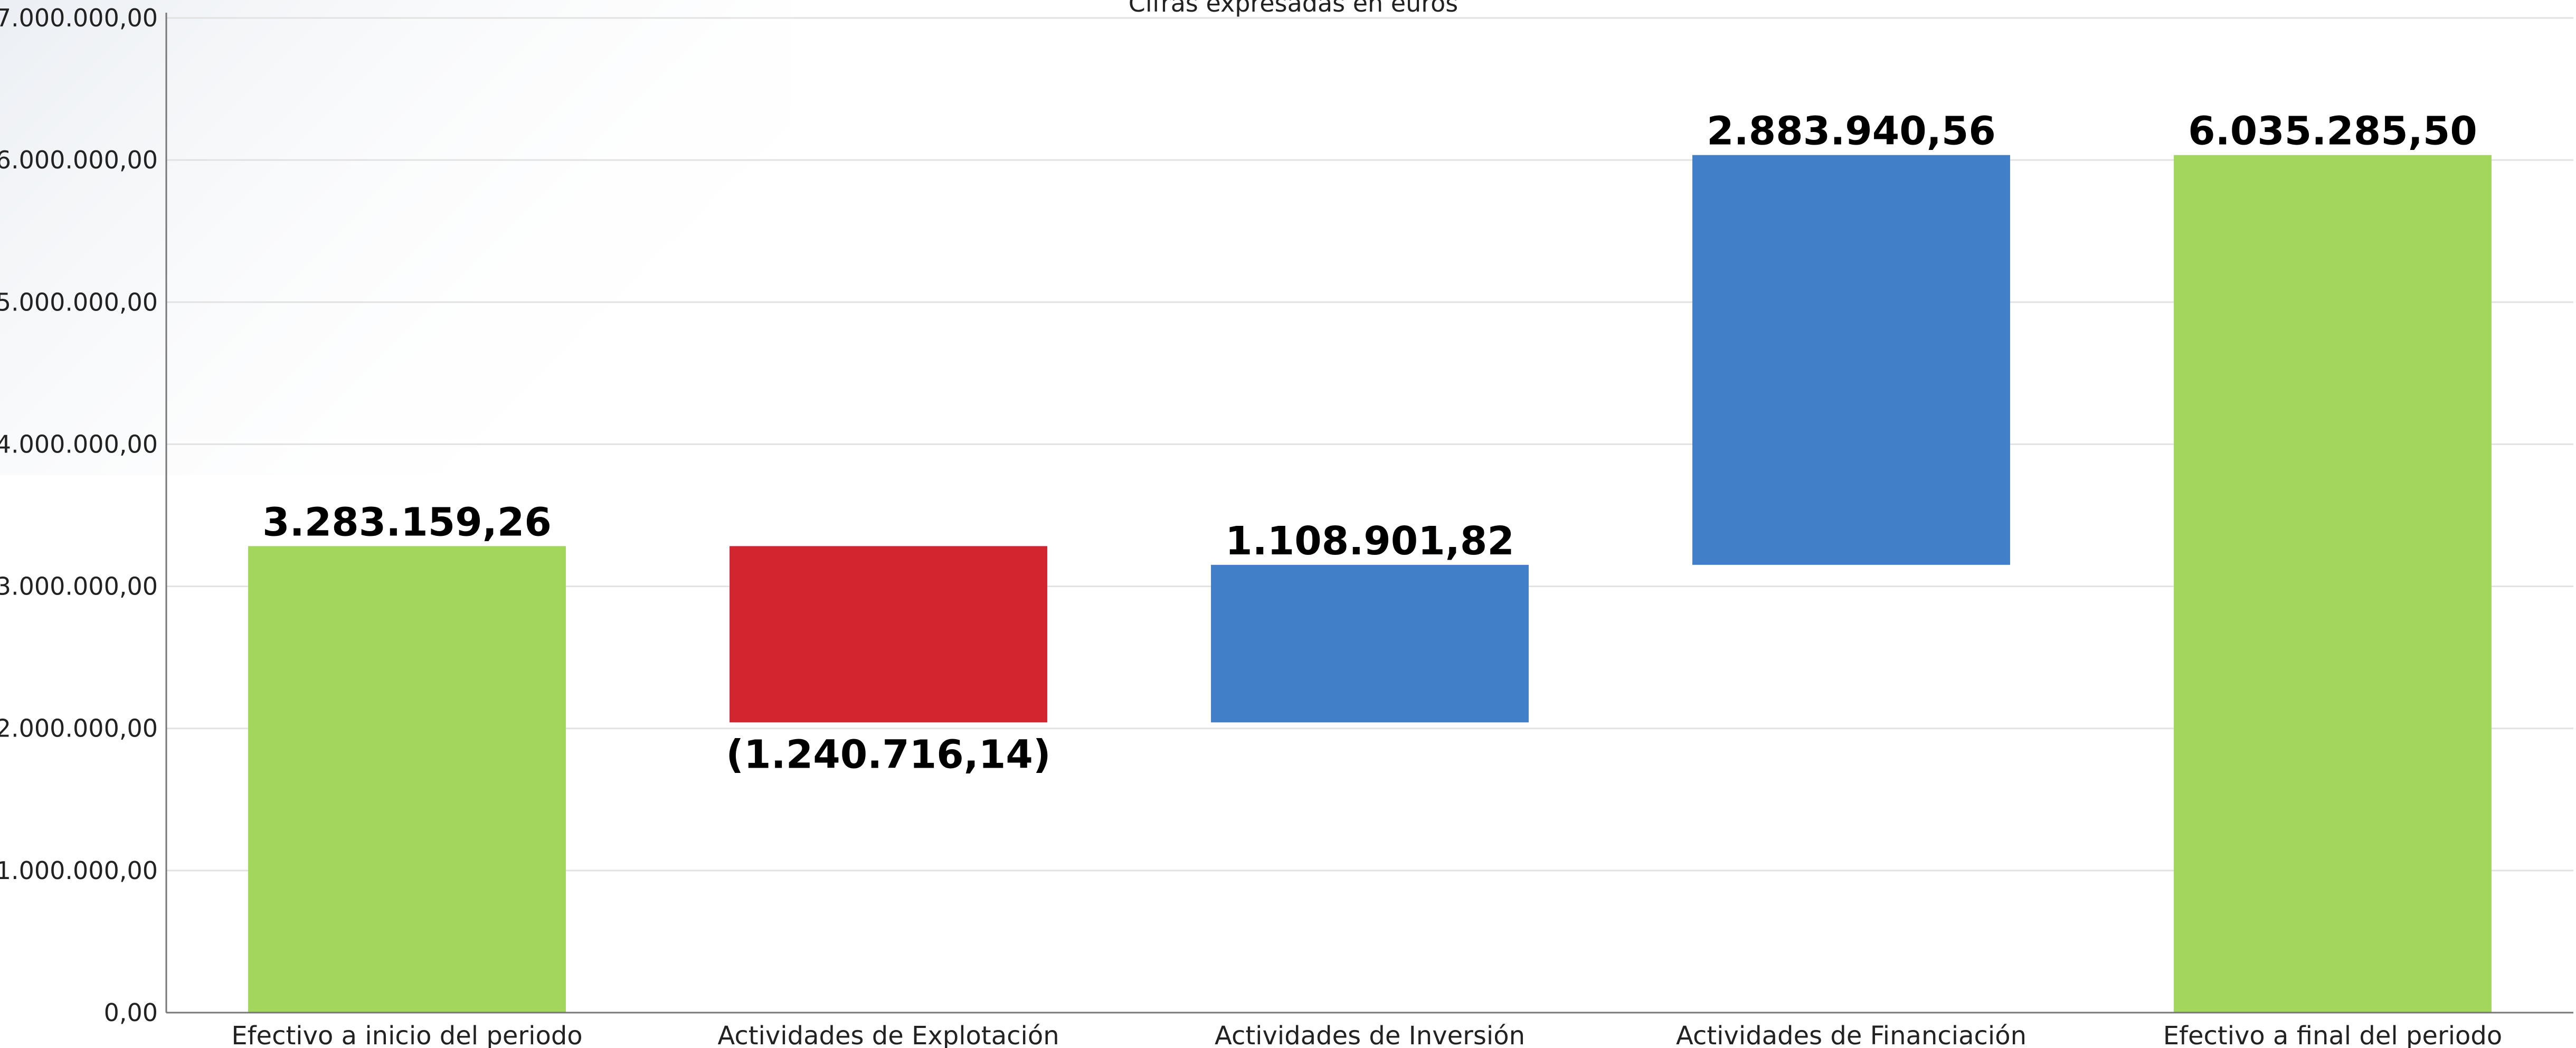  I want to click on x-tick-label: Actividades de Explotación, so click(888, 1034).